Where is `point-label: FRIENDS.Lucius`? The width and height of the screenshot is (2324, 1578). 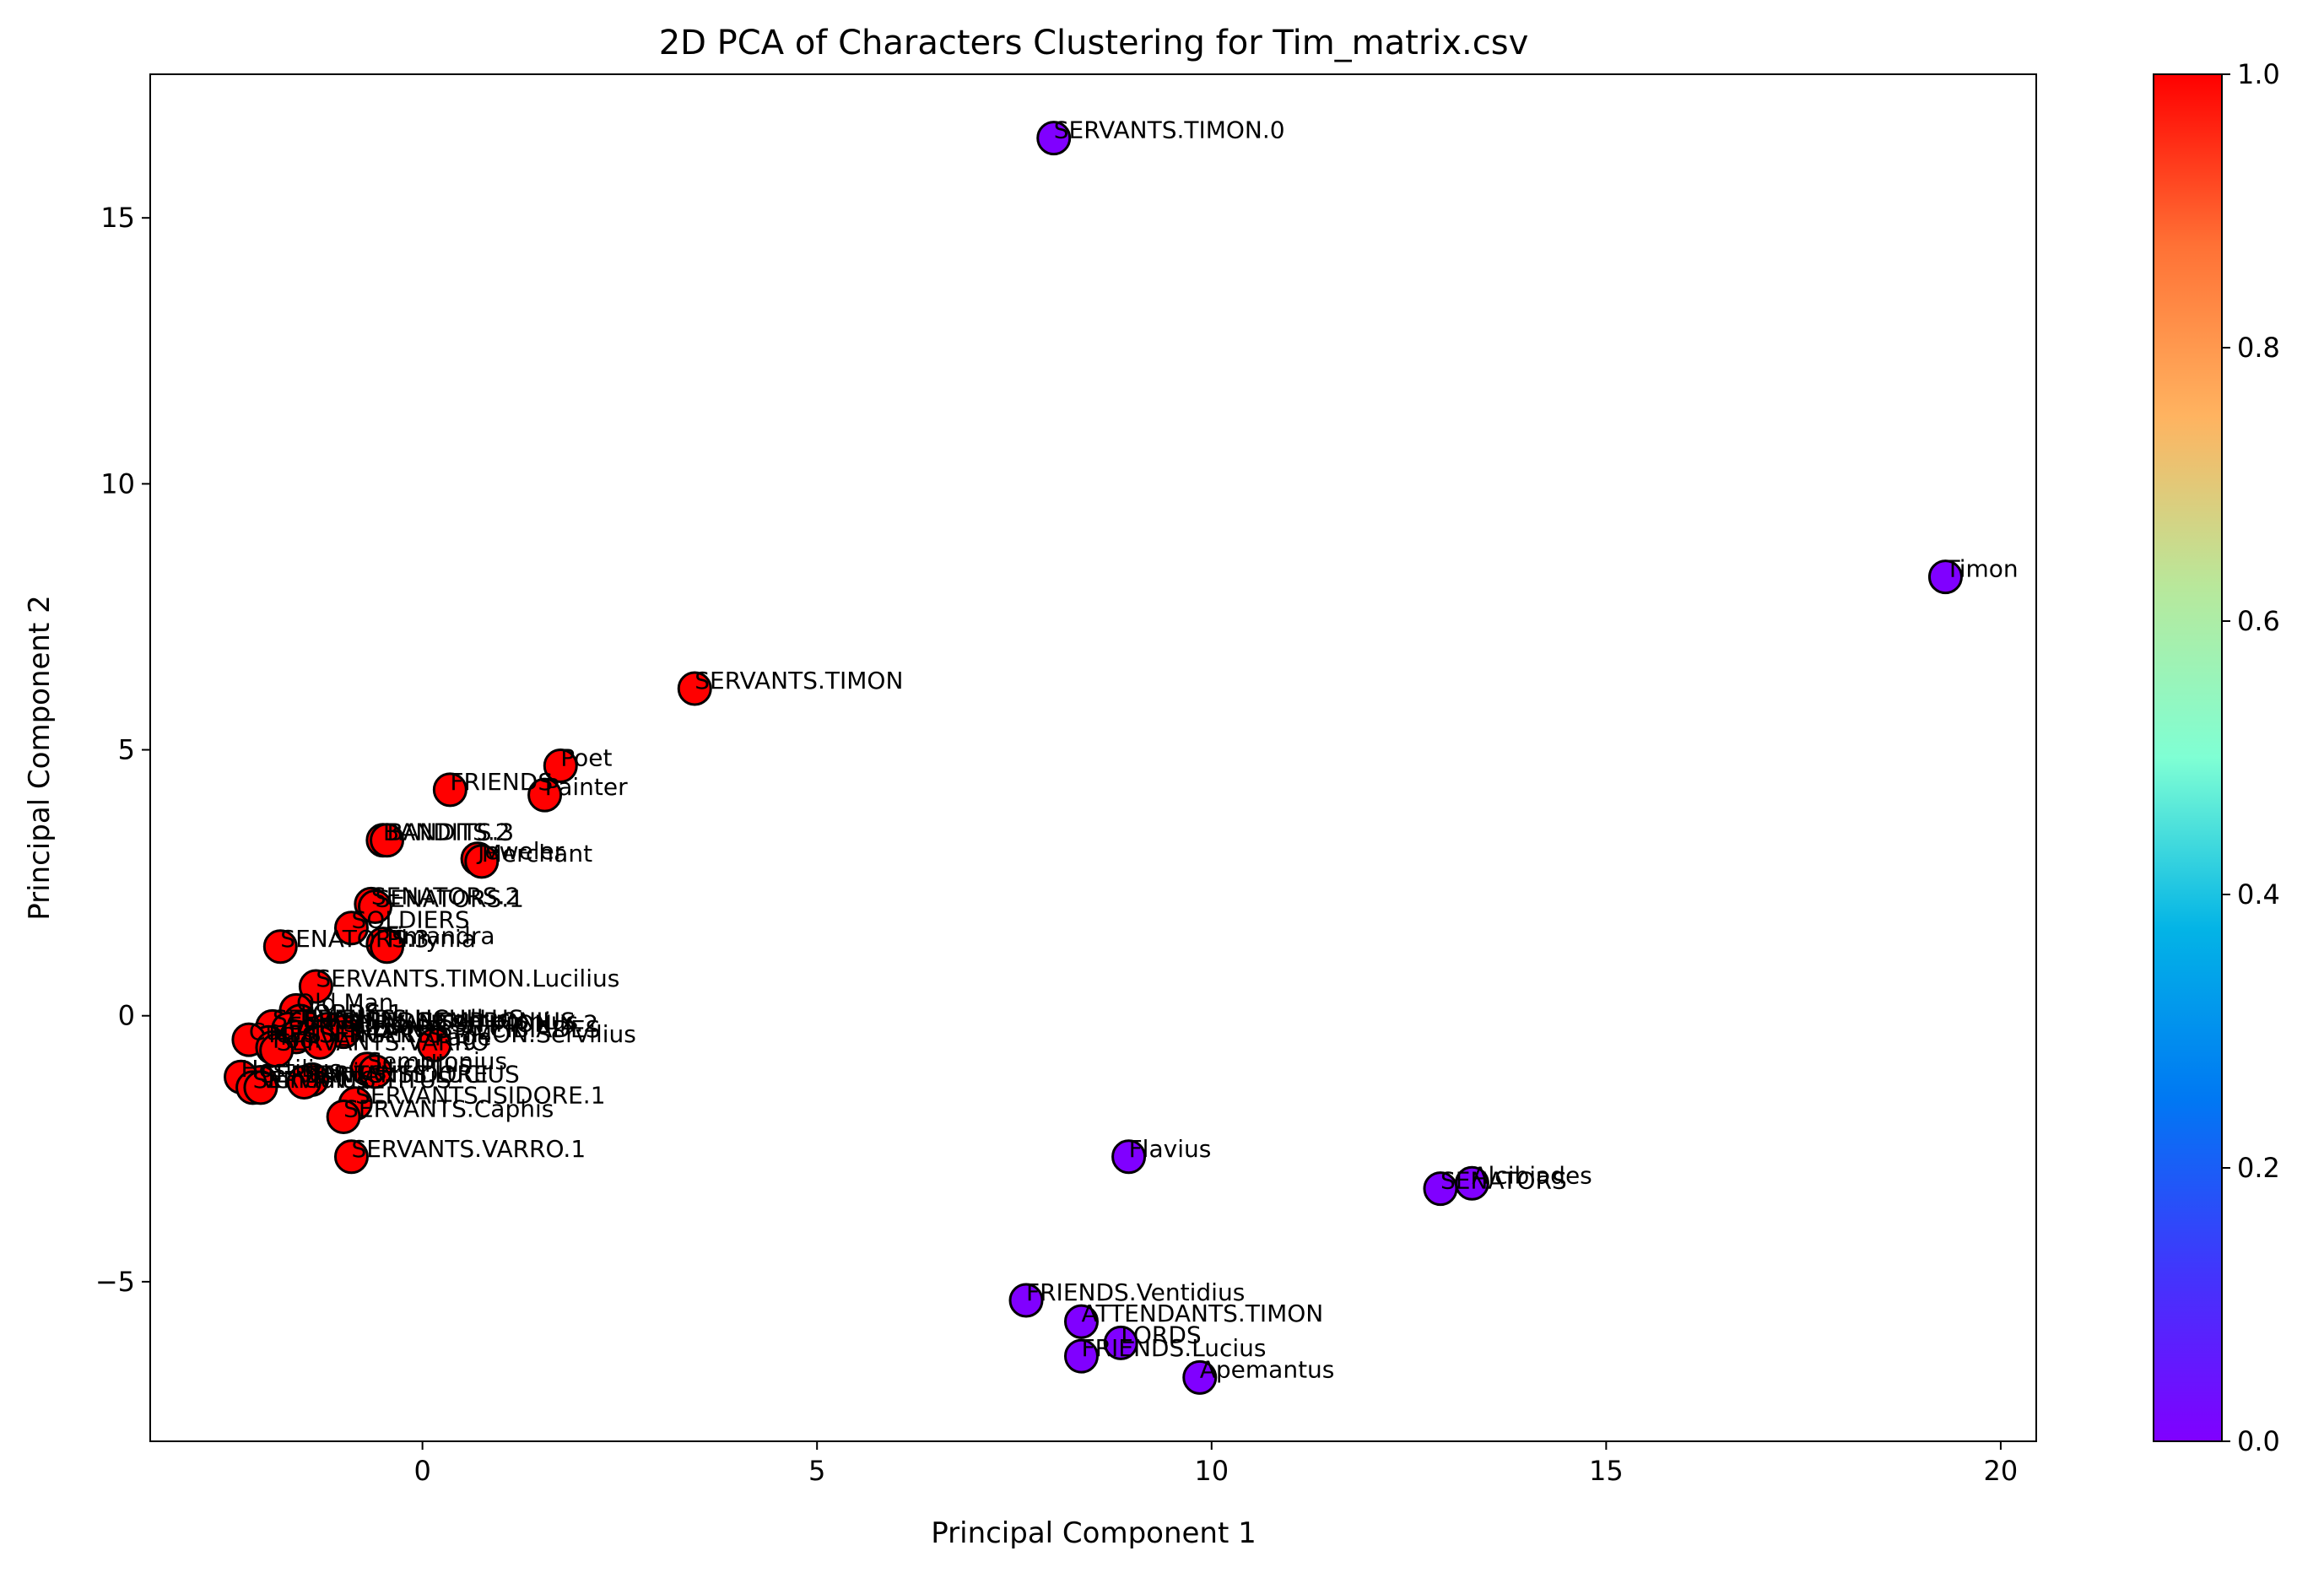 point-label: FRIENDS.Lucius is located at coordinates (1173, 1348).